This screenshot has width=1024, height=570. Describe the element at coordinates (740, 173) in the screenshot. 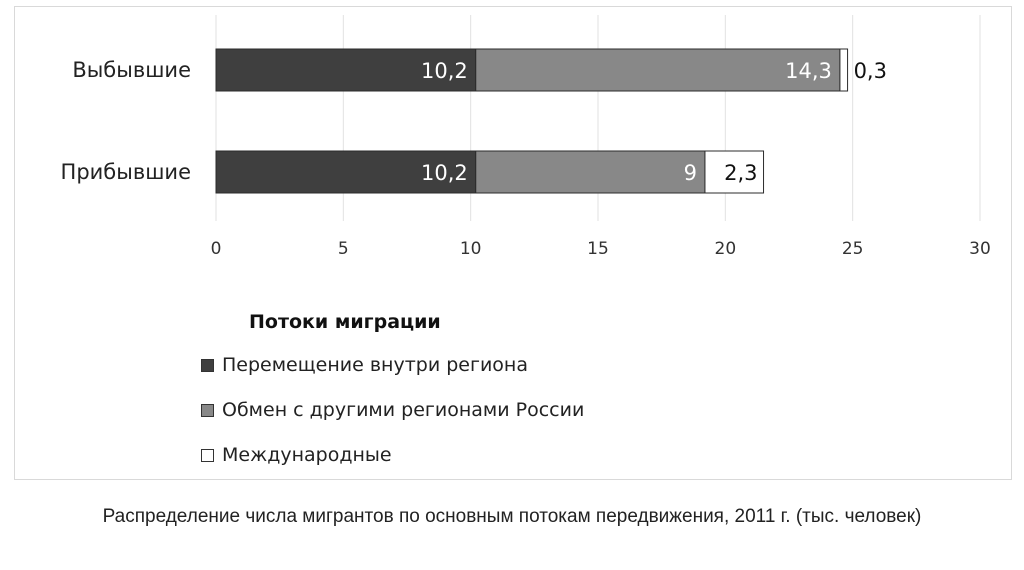

I see `bar-value-label-1-2: 2,3` at that location.